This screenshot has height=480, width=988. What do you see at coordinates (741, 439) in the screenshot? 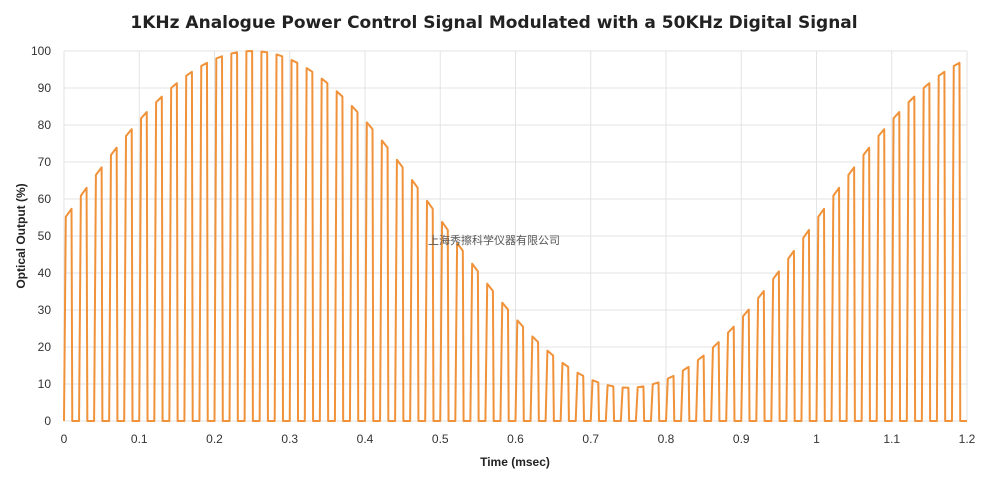
I see `x-tick-label: 0.9` at bounding box center [741, 439].